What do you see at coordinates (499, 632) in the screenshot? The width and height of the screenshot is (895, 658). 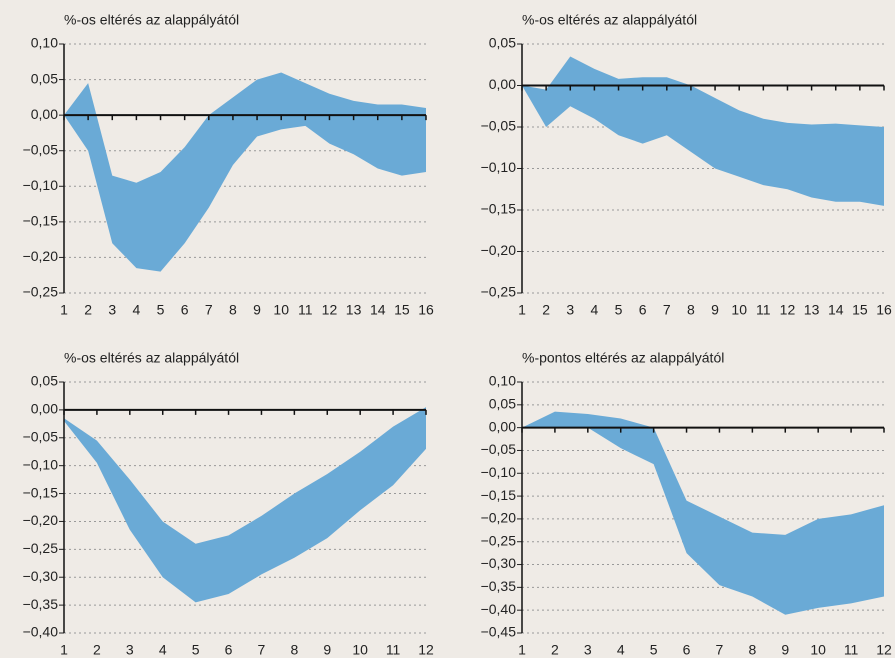 I see `y-tick-label: −0,45` at bounding box center [499, 632].